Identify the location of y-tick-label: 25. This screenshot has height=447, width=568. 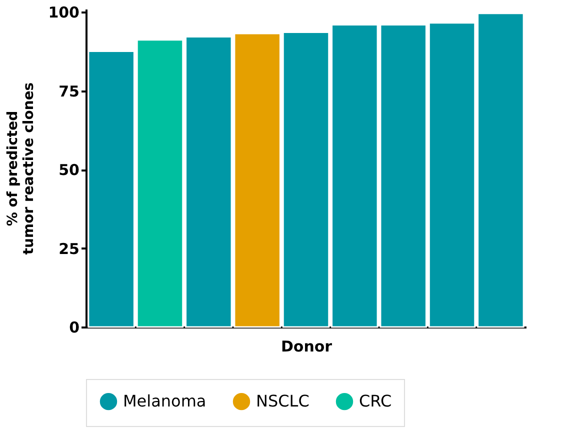
(69, 249).